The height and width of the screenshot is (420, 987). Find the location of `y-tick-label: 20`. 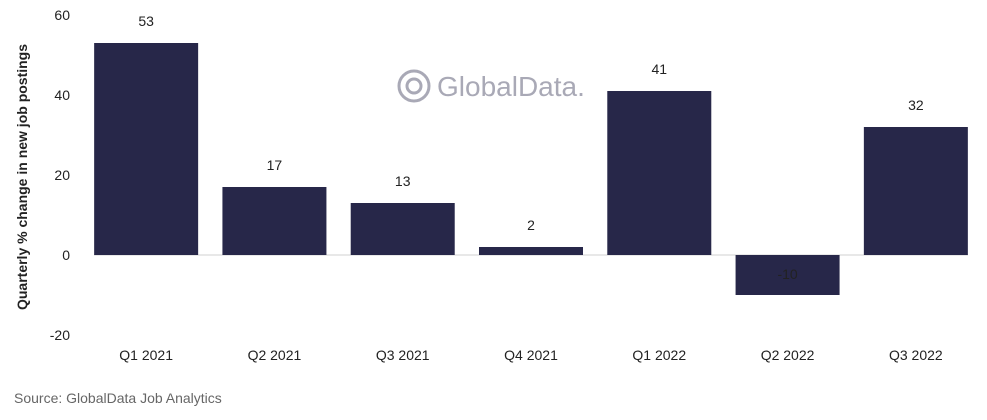

y-tick-label: 20 is located at coordinates (62, 175).